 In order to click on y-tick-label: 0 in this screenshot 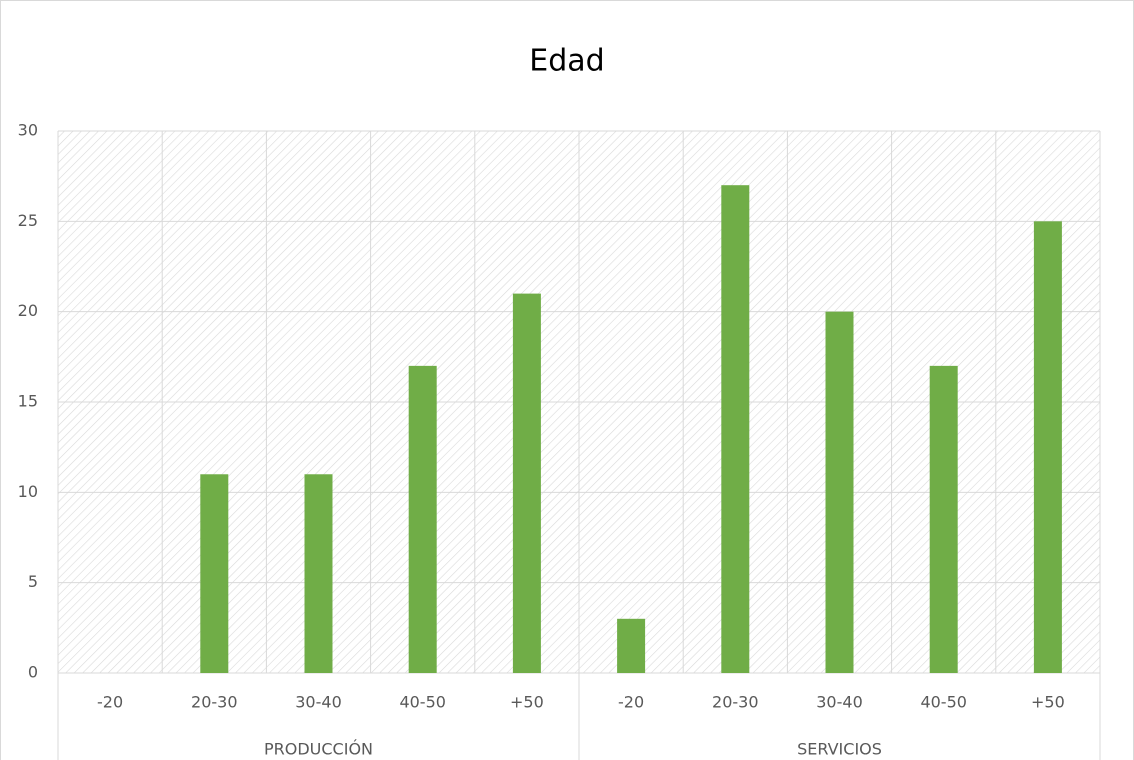, I will do `click(33, 672)`.